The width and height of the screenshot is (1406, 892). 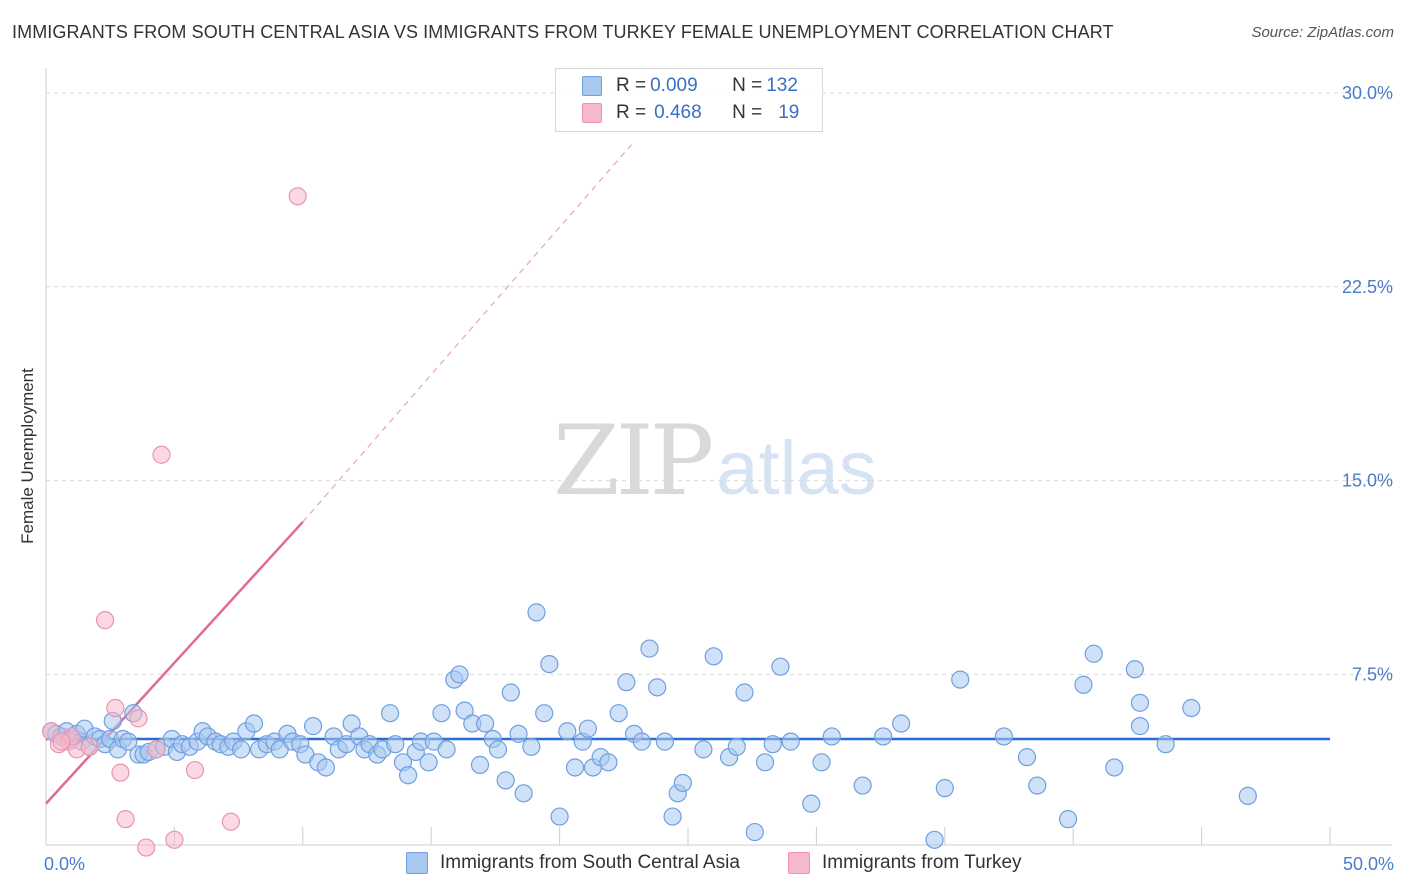 I want to click on x-tick-label: 0.0%, so click(x=64, y=864).